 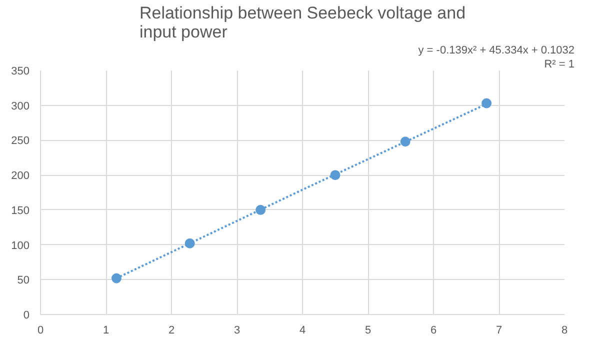 What do you see at coordinates (20, 246) in the screenshot?
I see `y-tick-label: 100` at bounding box center [20, 246].